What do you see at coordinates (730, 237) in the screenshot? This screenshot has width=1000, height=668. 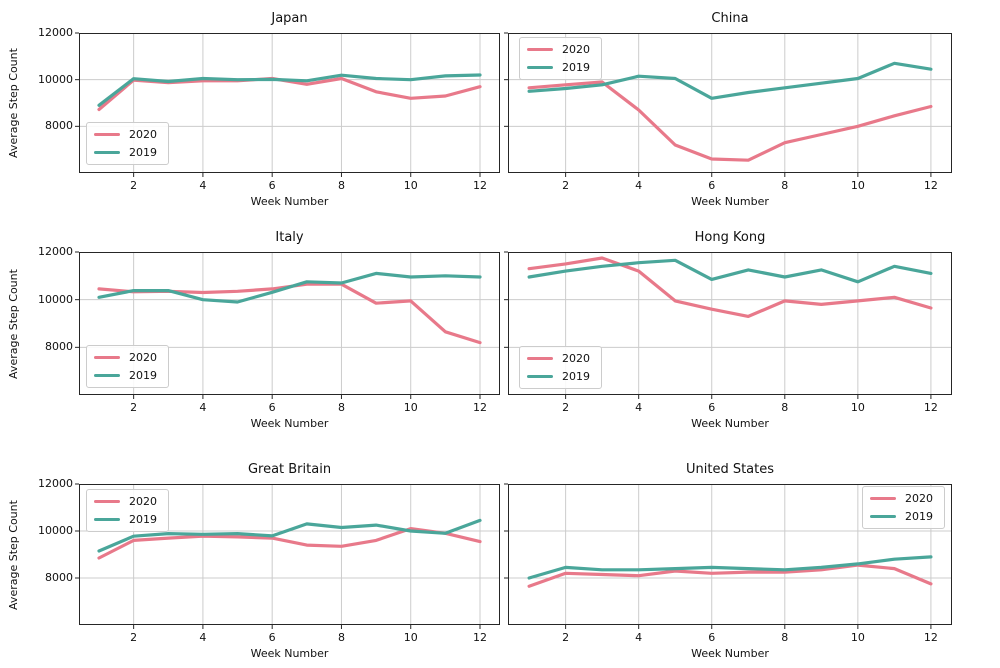 I see `chart-title: Hong Kong` at bounding box center [730, 237].